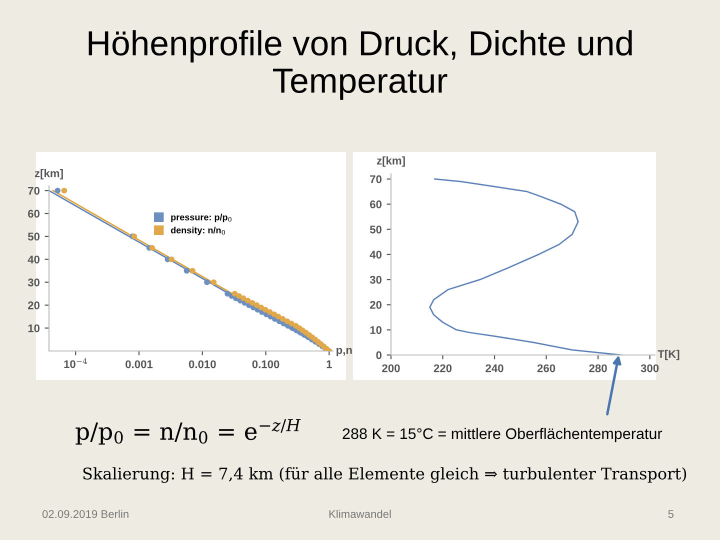  What do you see at coordinates (329, 364) in the screenshot?
I see `x-tick-label: 1` at bounding box center [329, 364].